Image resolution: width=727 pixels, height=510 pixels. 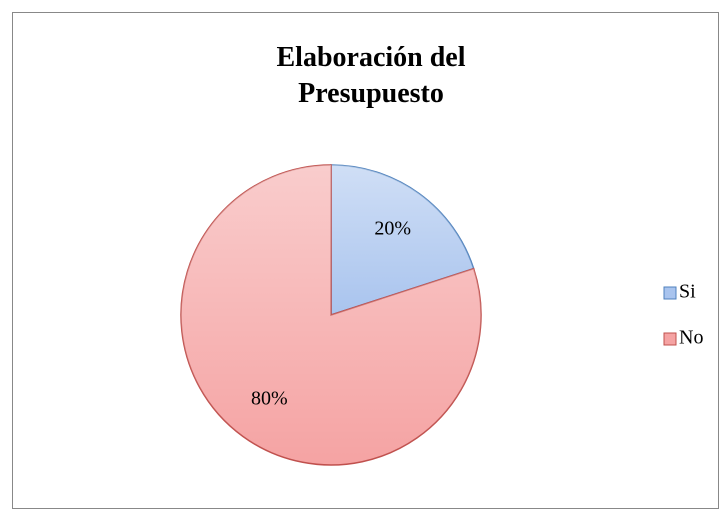 I want to click on data-label: 80%, so click(x=269, y=399).